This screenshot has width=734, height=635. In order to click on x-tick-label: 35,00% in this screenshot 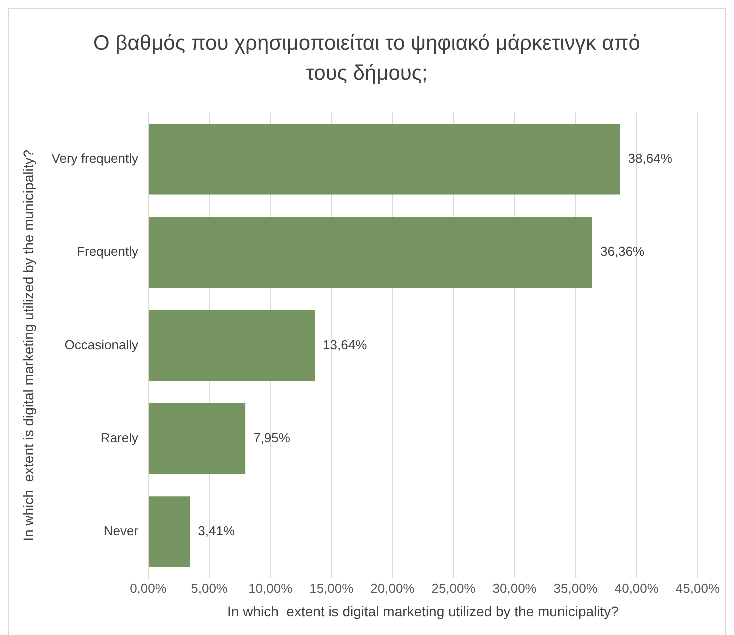, I will do `click(576, 588)`.